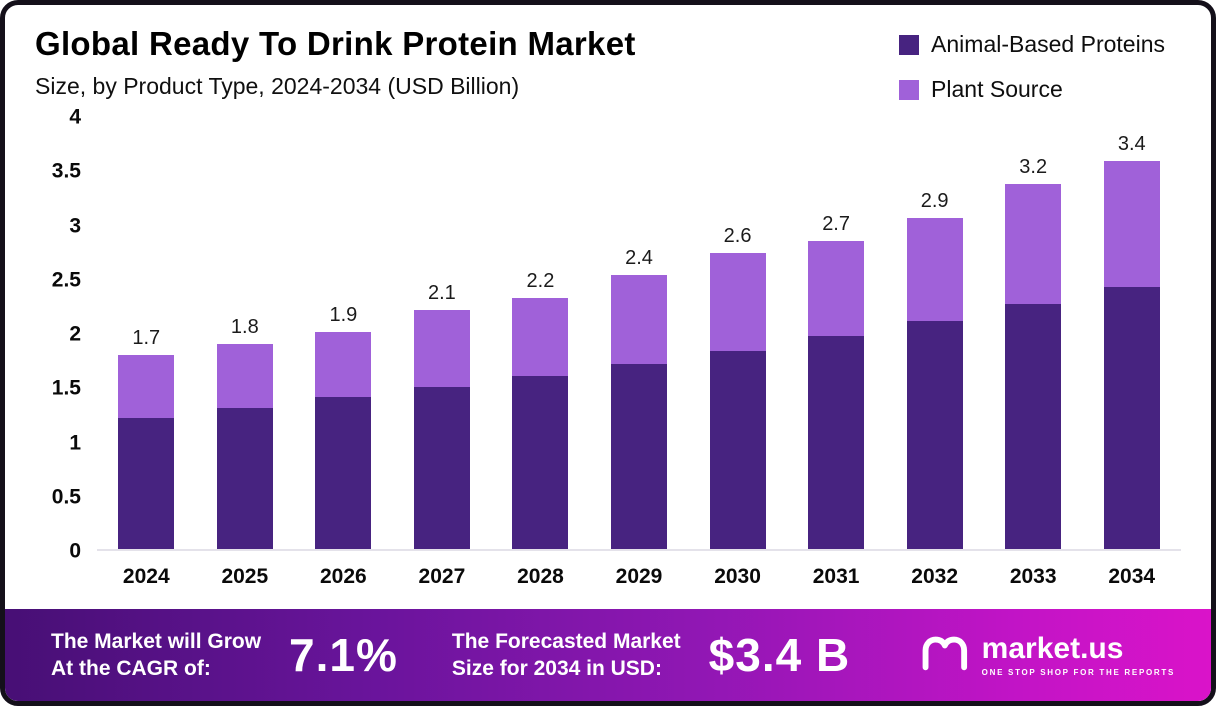 The width and height of the screenshot is (1216, 706). What do you see at coordinates (909, 44) in the screenshot?
I see `legend-swatch-animal-based-icon` at bounding box center [909, 44].